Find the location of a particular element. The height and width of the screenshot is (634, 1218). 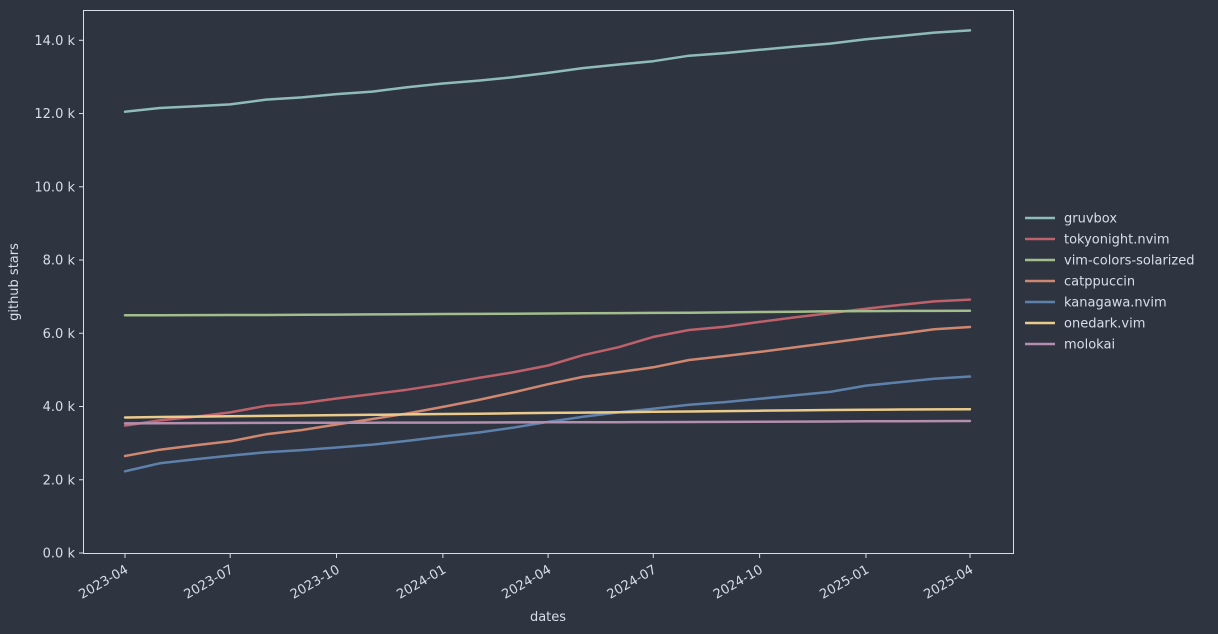

x-tick-label: 2024-07 is located at coordinates (632, 582).